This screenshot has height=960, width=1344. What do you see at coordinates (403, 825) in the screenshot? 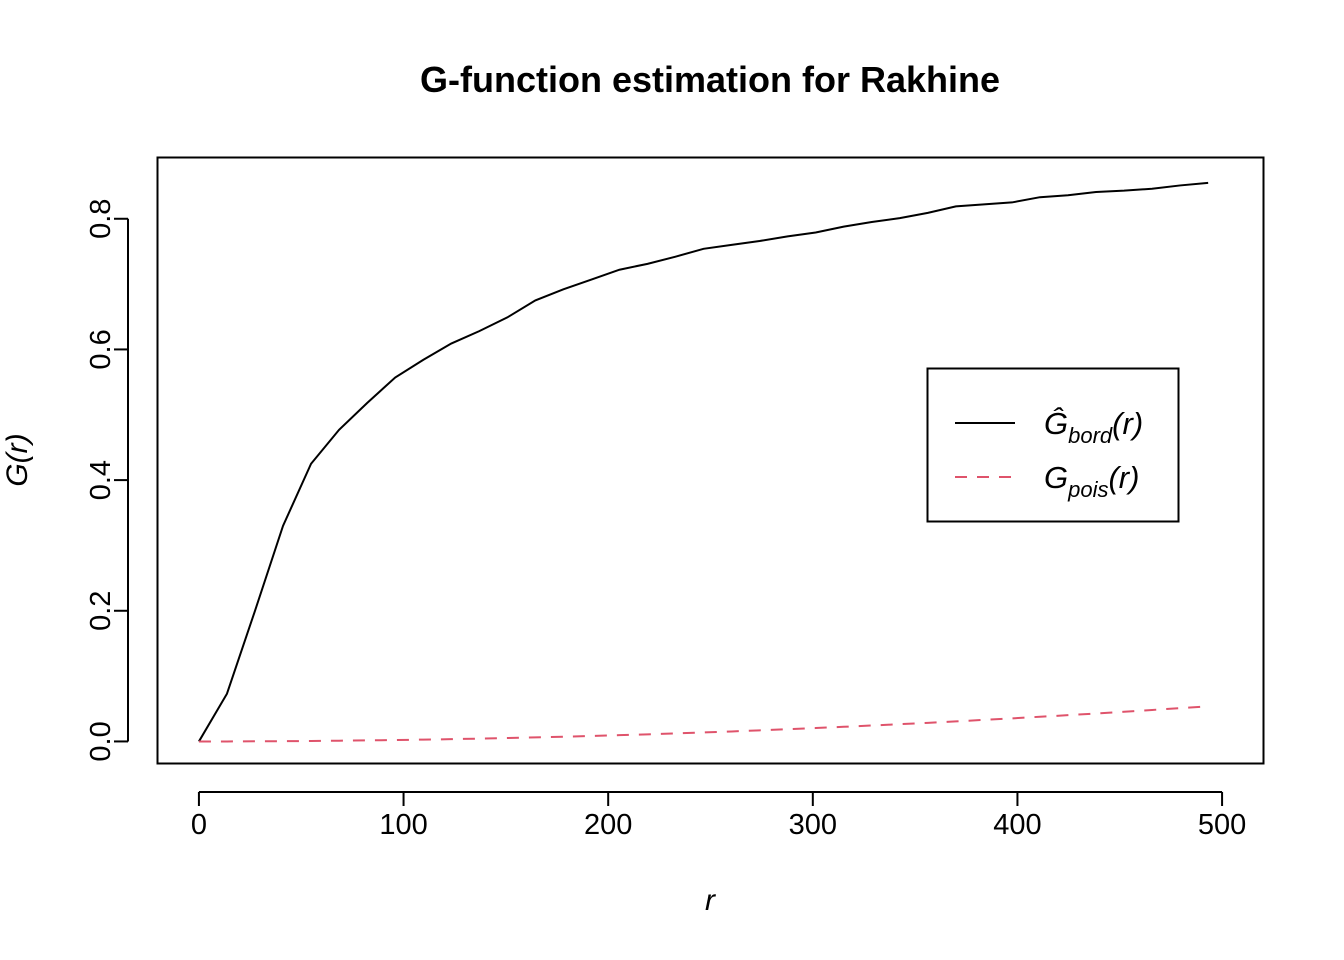
I see `x-tick-label: 100` at bounding box center [403, 825].